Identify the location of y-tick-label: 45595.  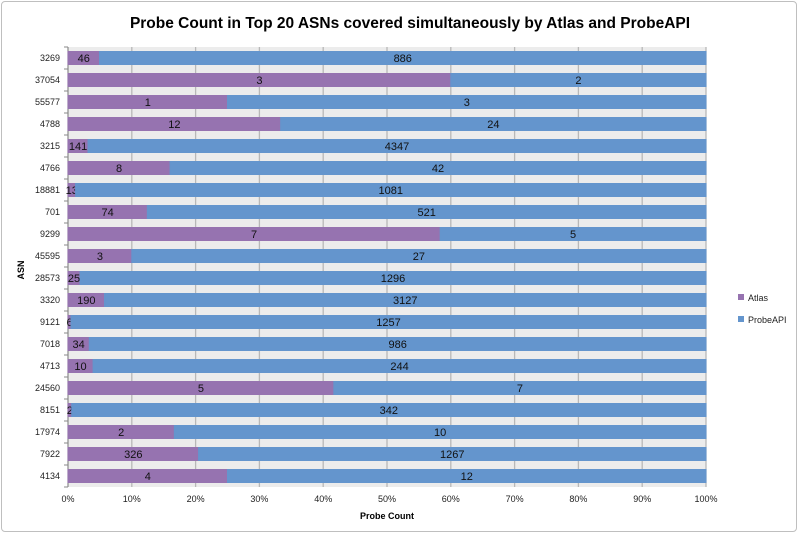
(47, 256).